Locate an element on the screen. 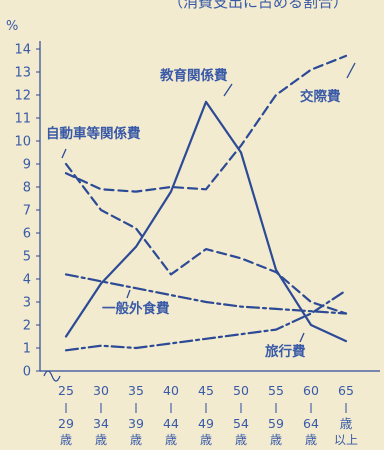  x-tick-label: 64 is located at coordinates (311, 423).